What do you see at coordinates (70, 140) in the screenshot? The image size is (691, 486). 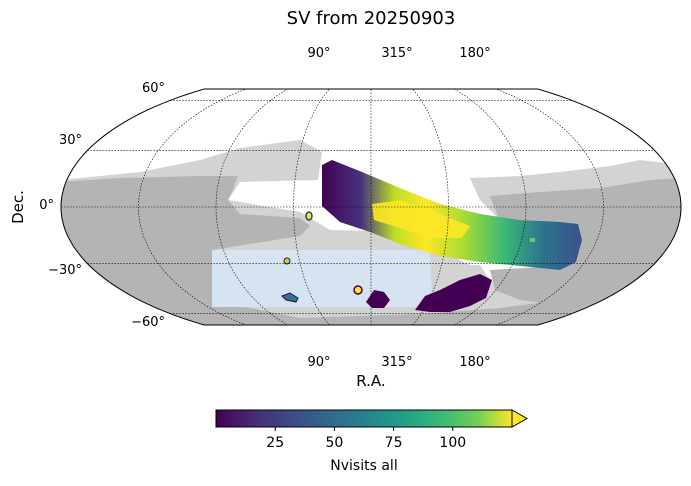 I see `dec-tick-label: 30°` at bounding box center [70, 140].